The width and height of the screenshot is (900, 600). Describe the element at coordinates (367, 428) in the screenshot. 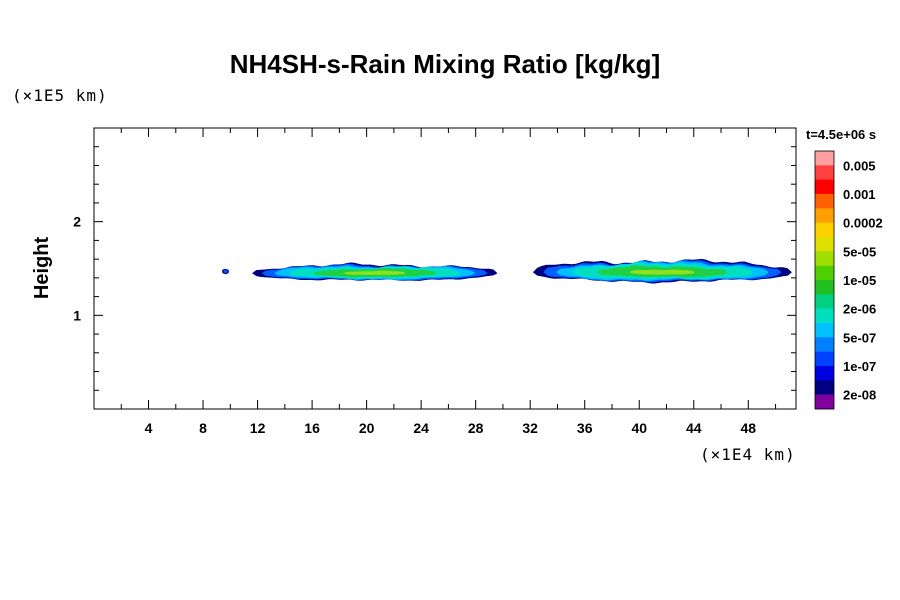

I see `x-tick-label: 20` at that location.